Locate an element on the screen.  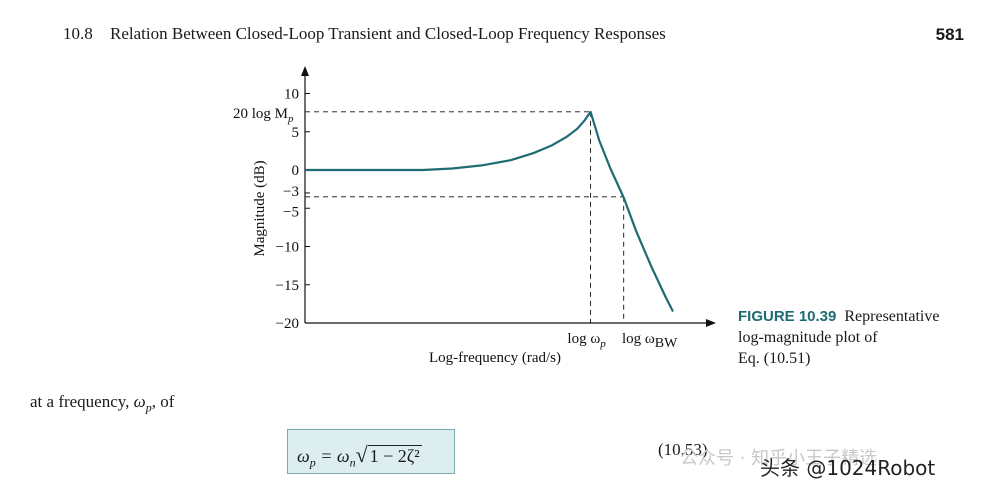
eq-radicand: 1 − 2ζ² is located at coordinates (394, 455).